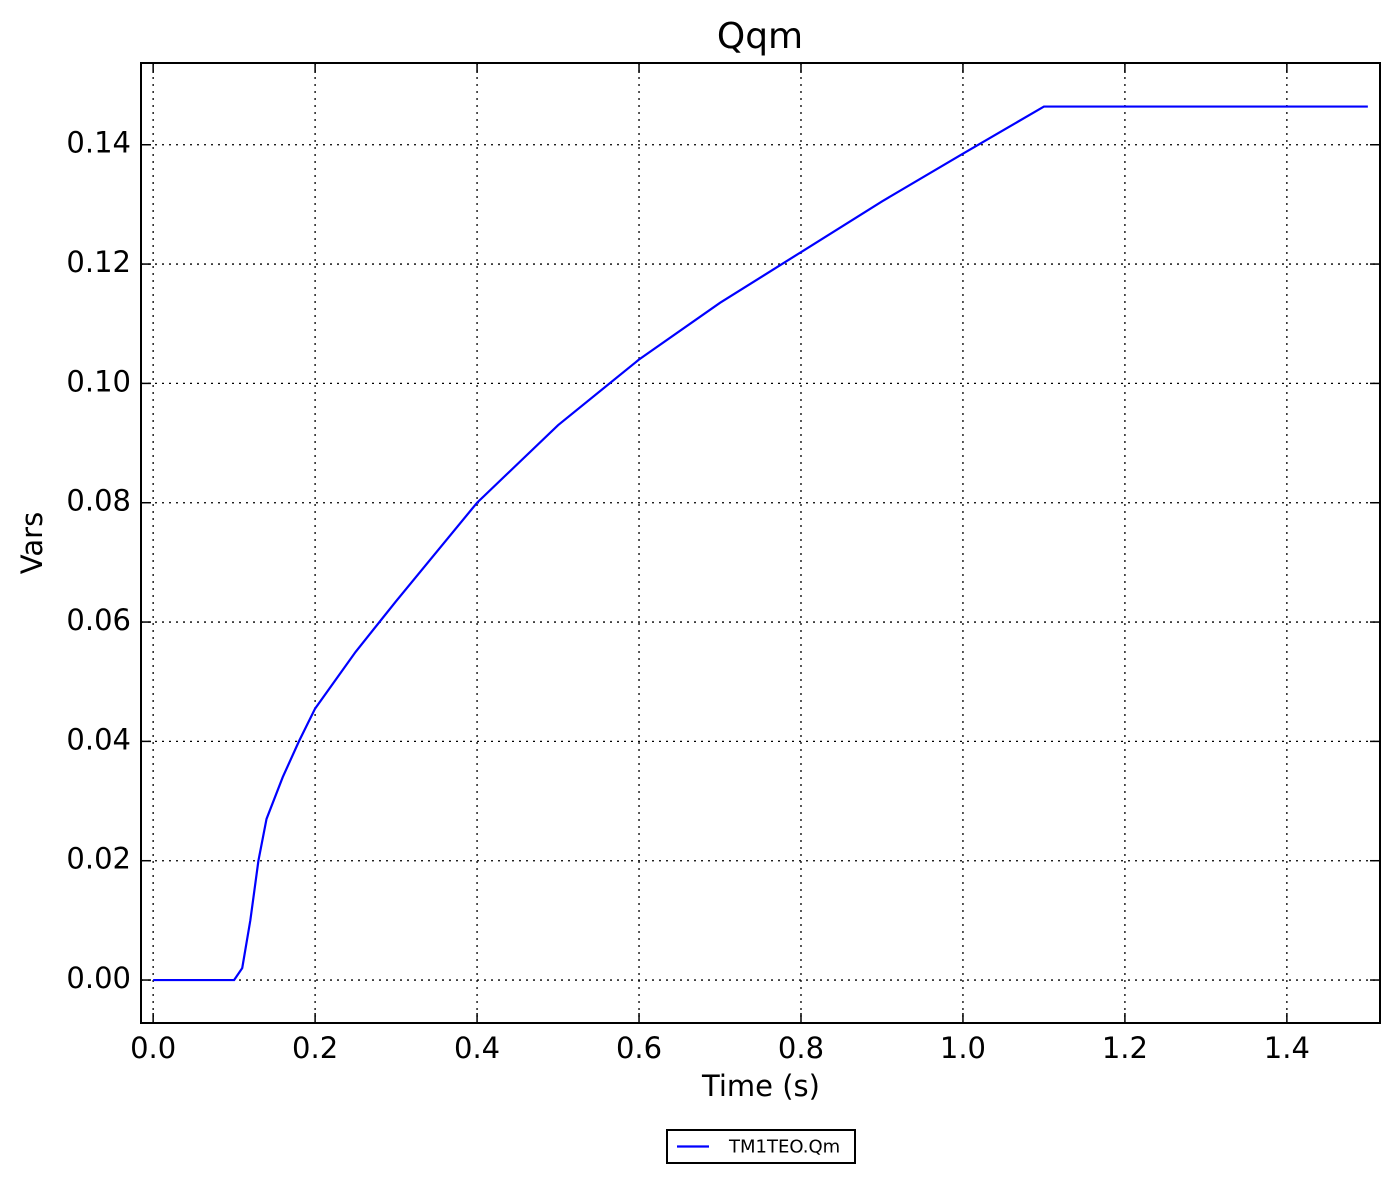 This screenshot has width=1400, height=1186. What do you see at coordinates (315, 1048) in the screenshot?
I see `x-tick-label: 0.2` at bounding box center [315, 1048].